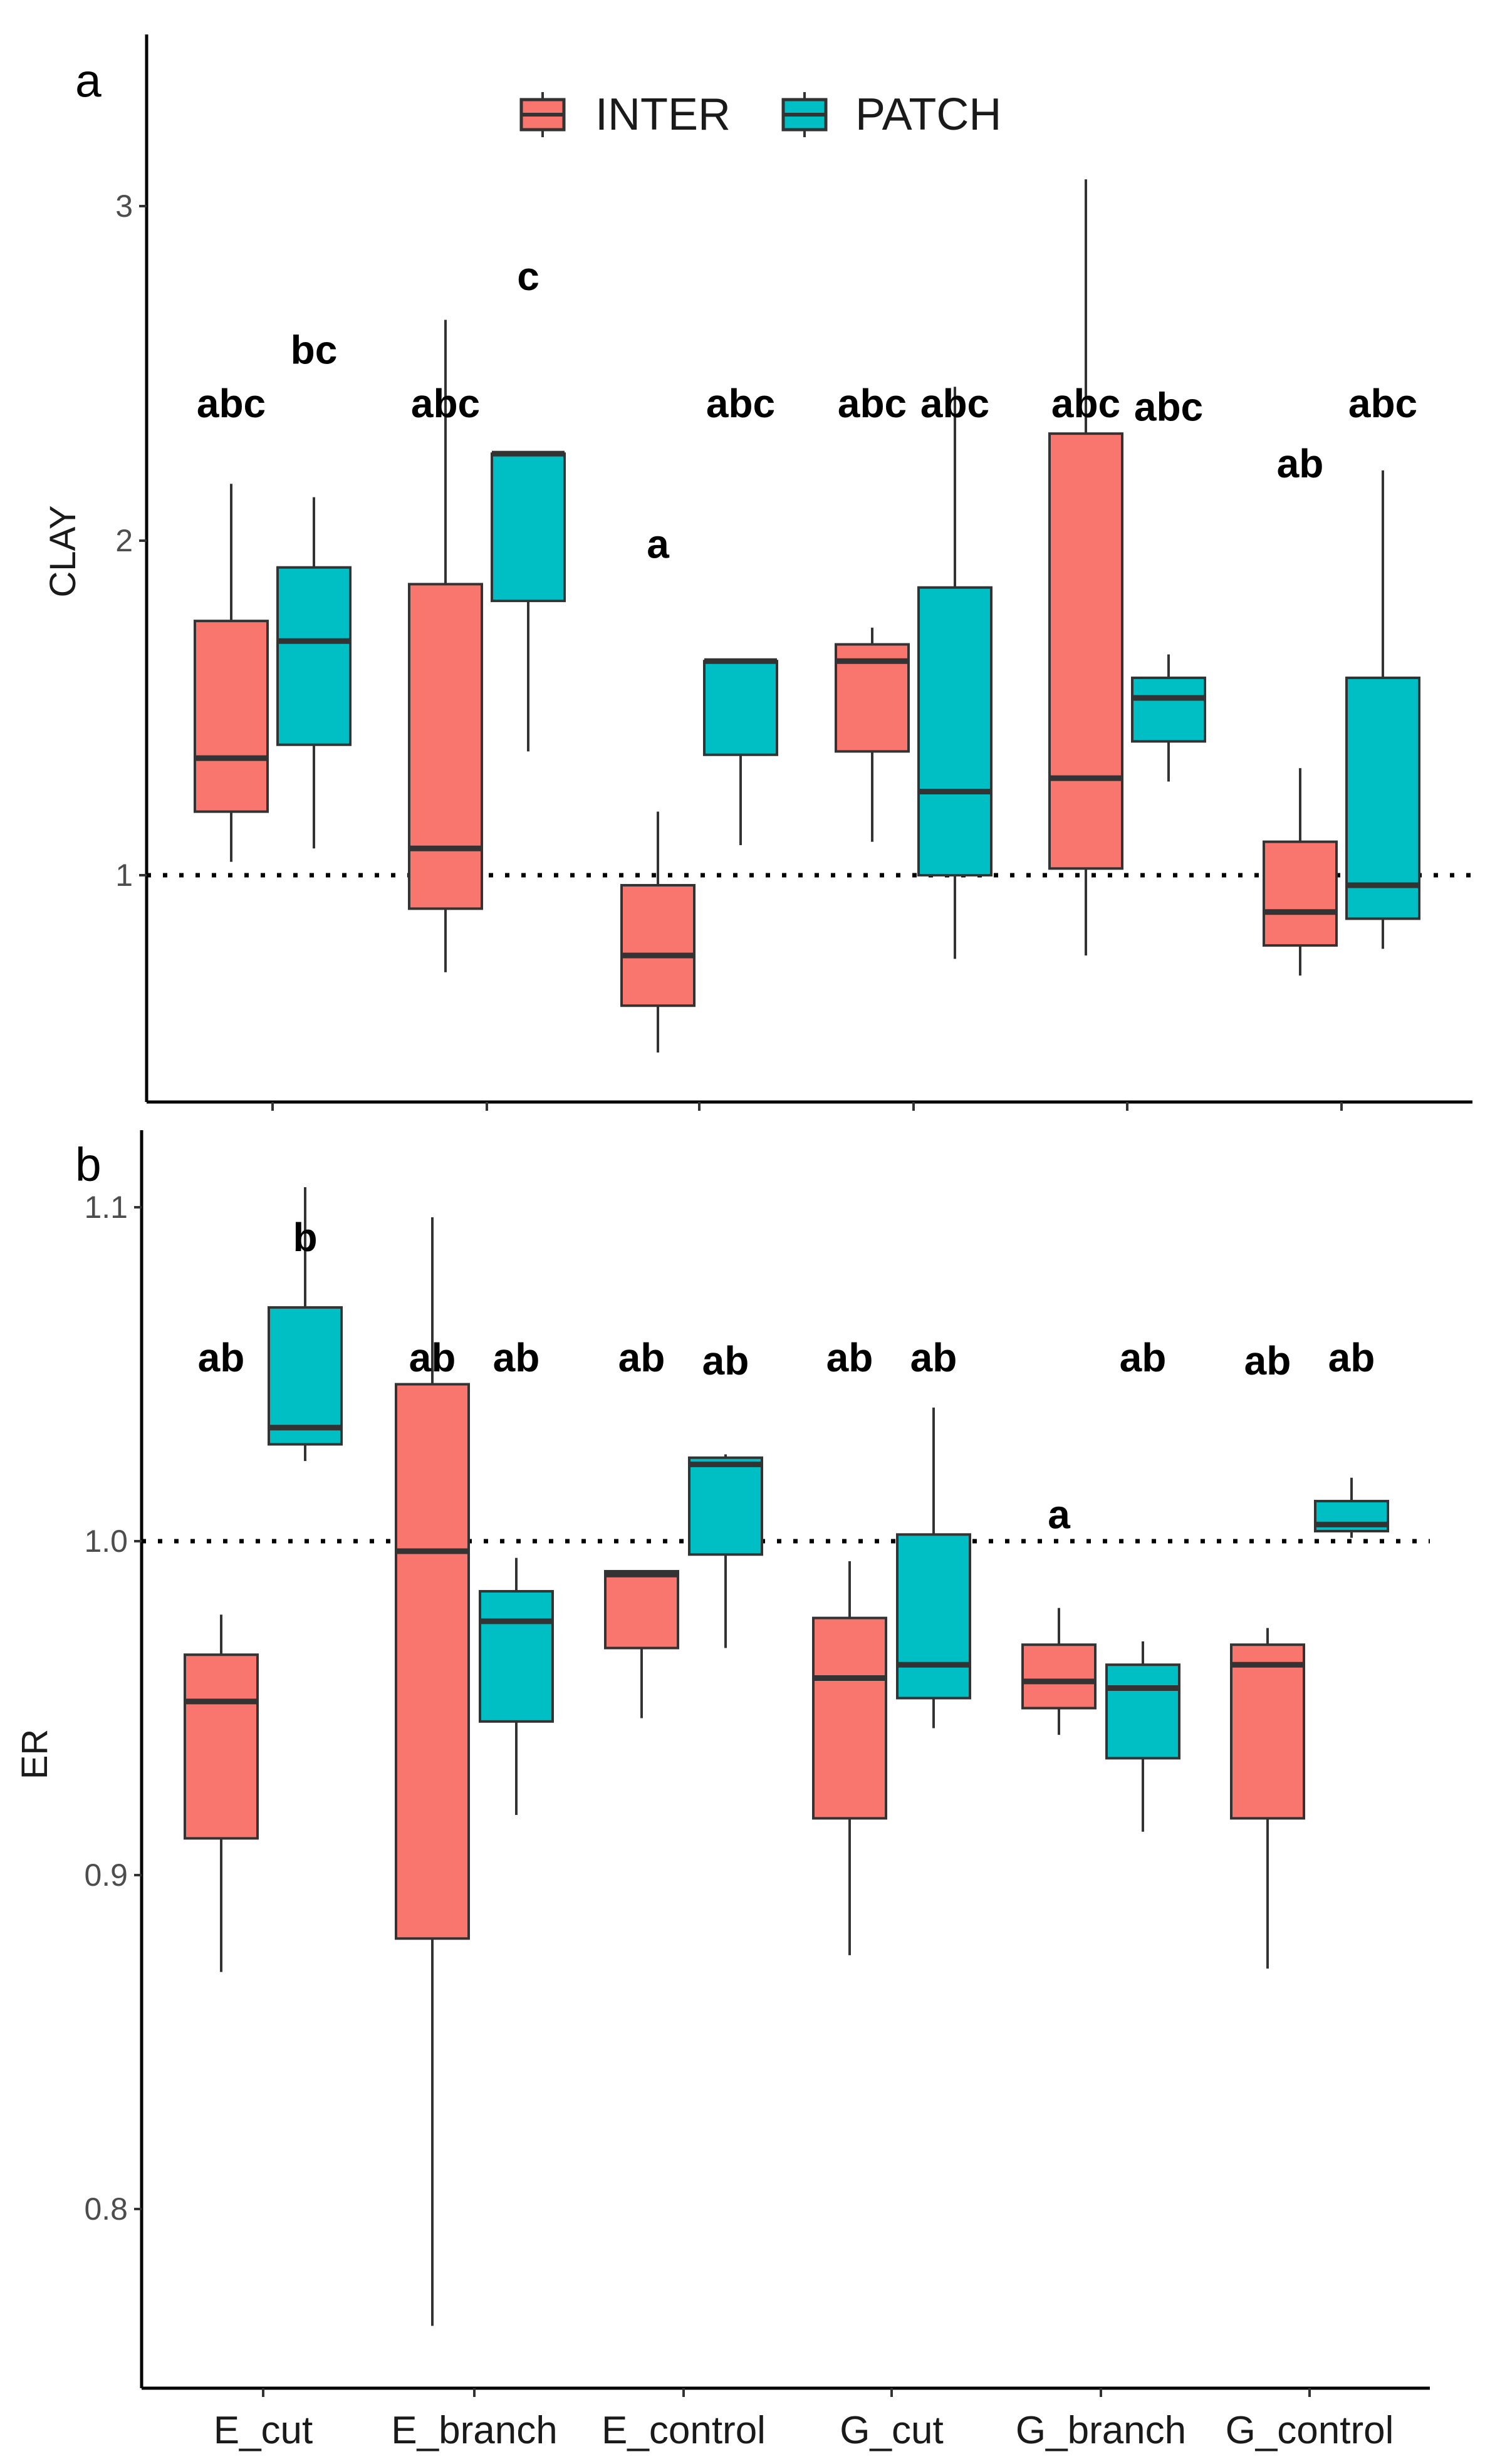 The height and width of the screenshot is (2464, 1485). What do you see at coordinates (641, 1526) in the screenshot?
I see `box-inter-E_control: ab` at bounding box center [641, 1526].